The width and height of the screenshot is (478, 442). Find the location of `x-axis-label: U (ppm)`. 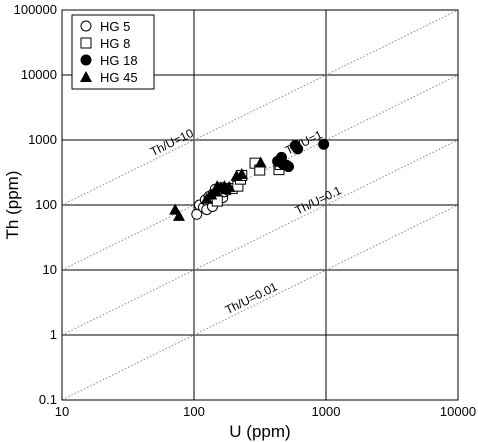

x-axis-label: U (ppm) is located at coordinates (259, 431).